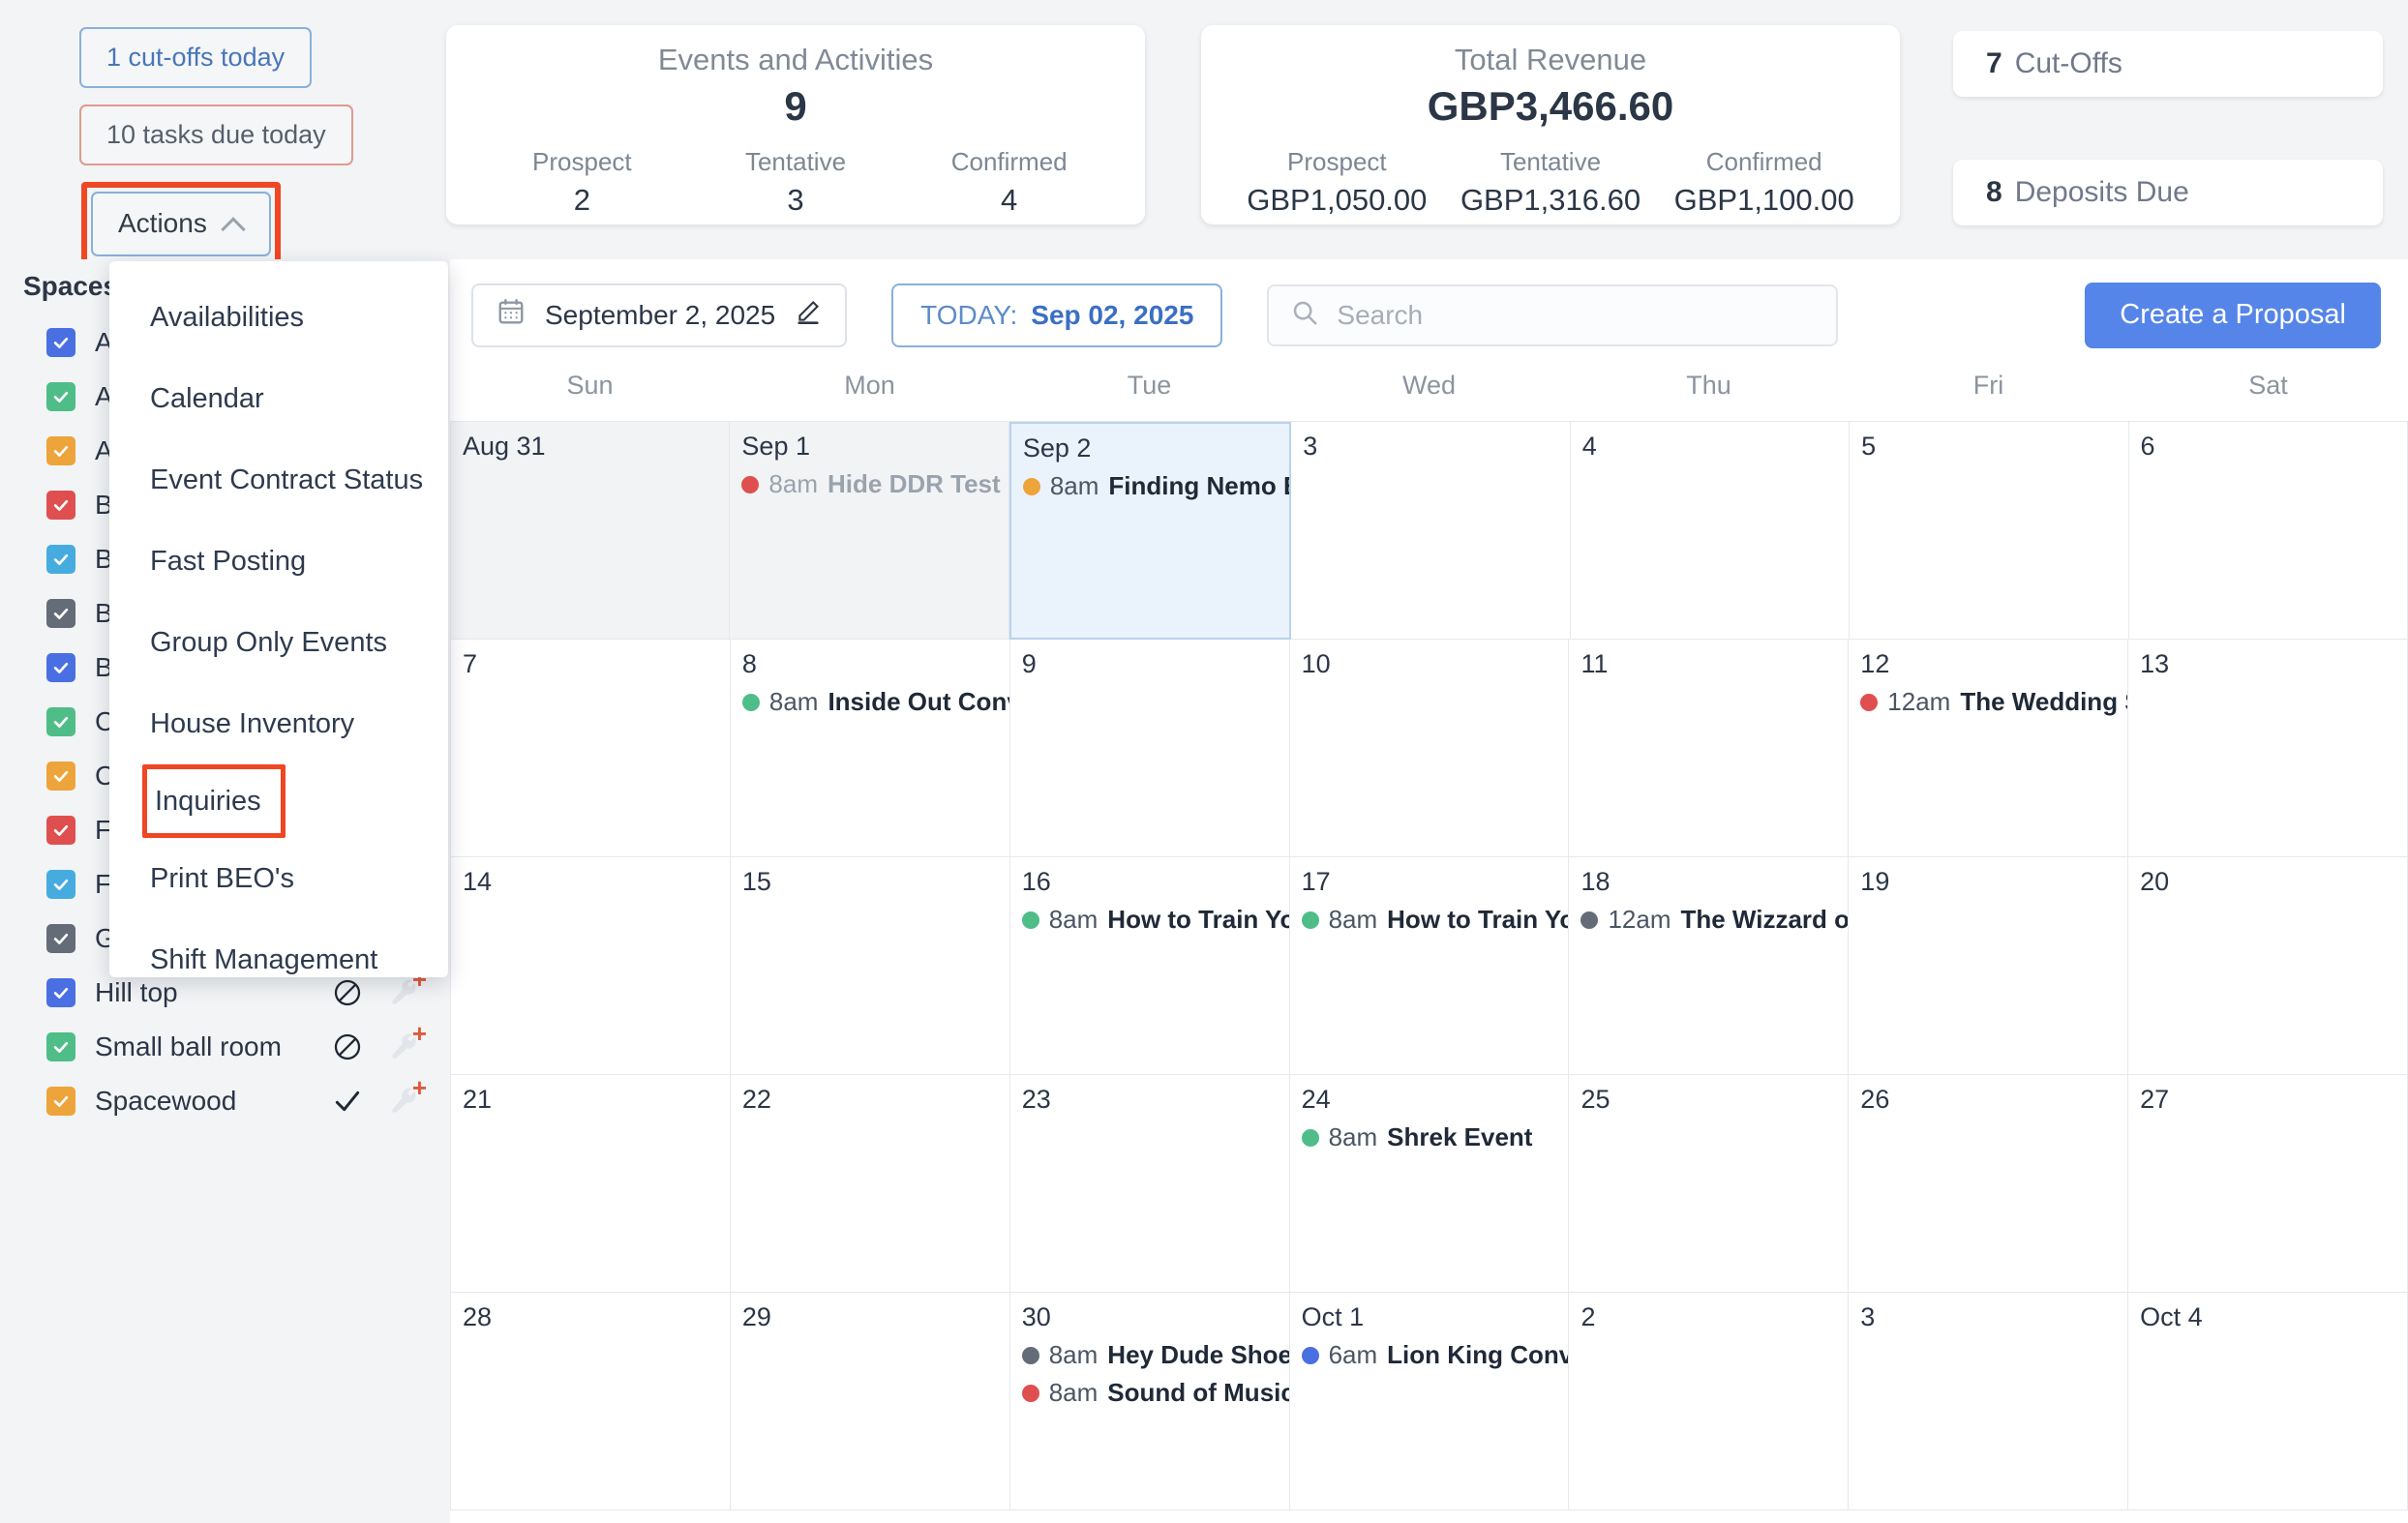  Describe the element at coordinates (1150, 531) in the screenshot. I see `calendar-day-cell: Sep 2 8am Finding Nemo Event` at that location.